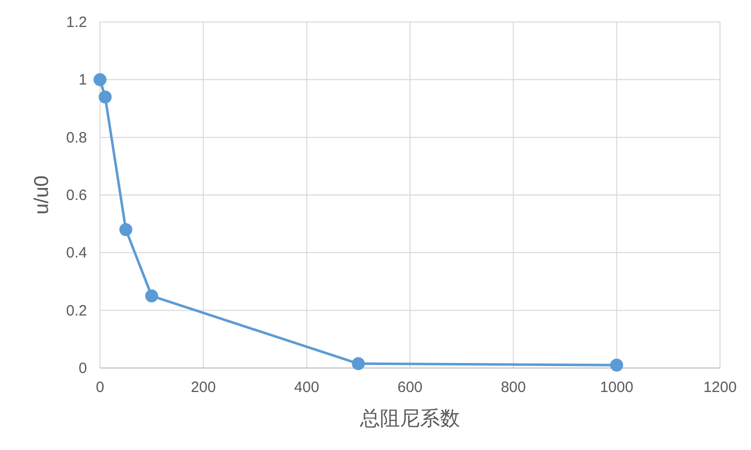 The image size is (751, 450). Describe the element at coordinates (76, 137) in the screenshot. I see `y-tick-label: 0.8` at that location.